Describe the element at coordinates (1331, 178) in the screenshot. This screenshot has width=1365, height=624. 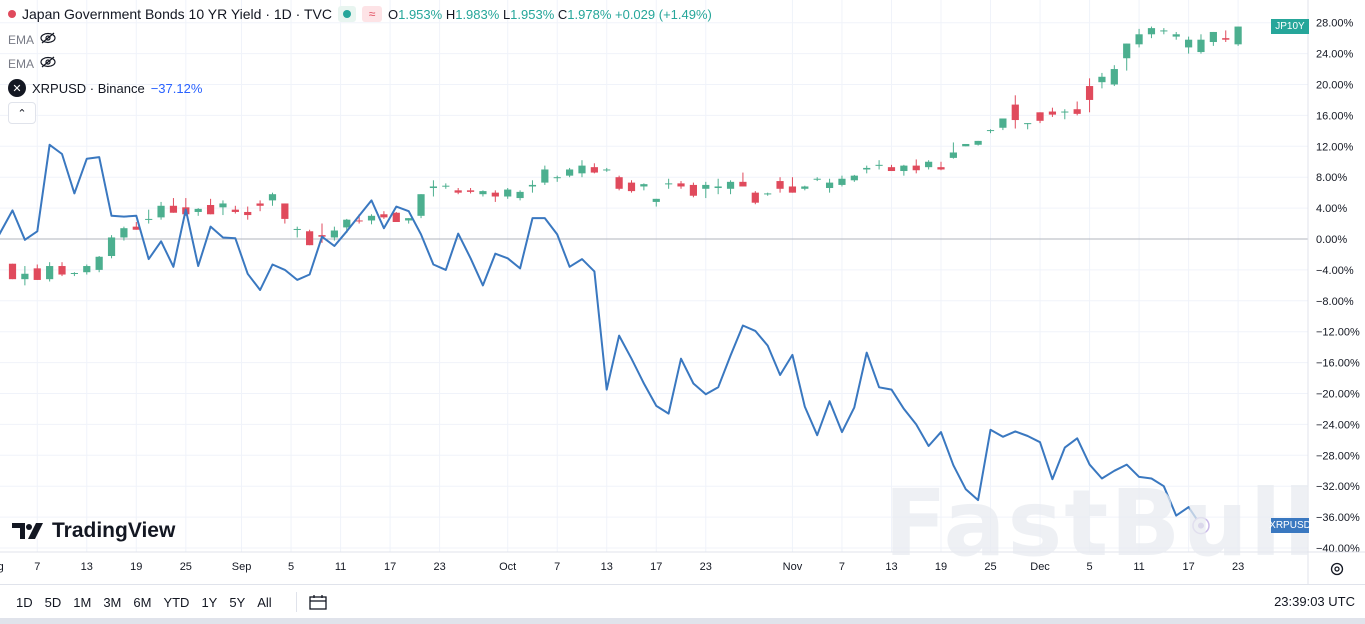
I see `y-tick-label: 8.00%` at that location.